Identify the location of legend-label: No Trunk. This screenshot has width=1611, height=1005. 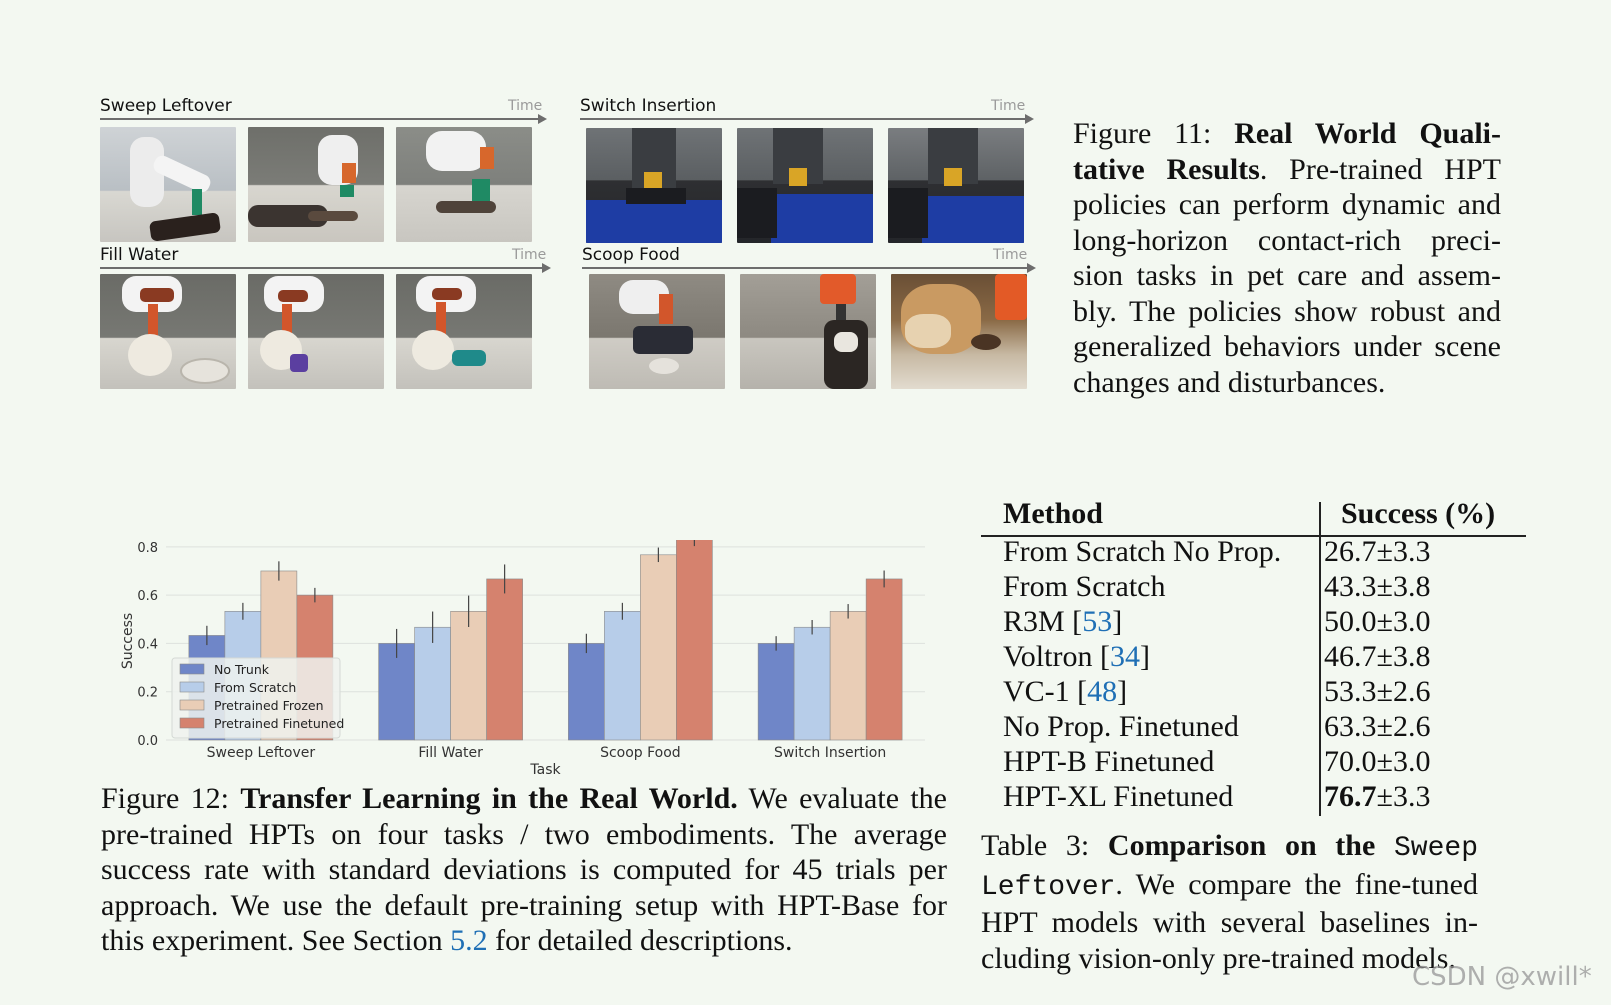
(242, 669).